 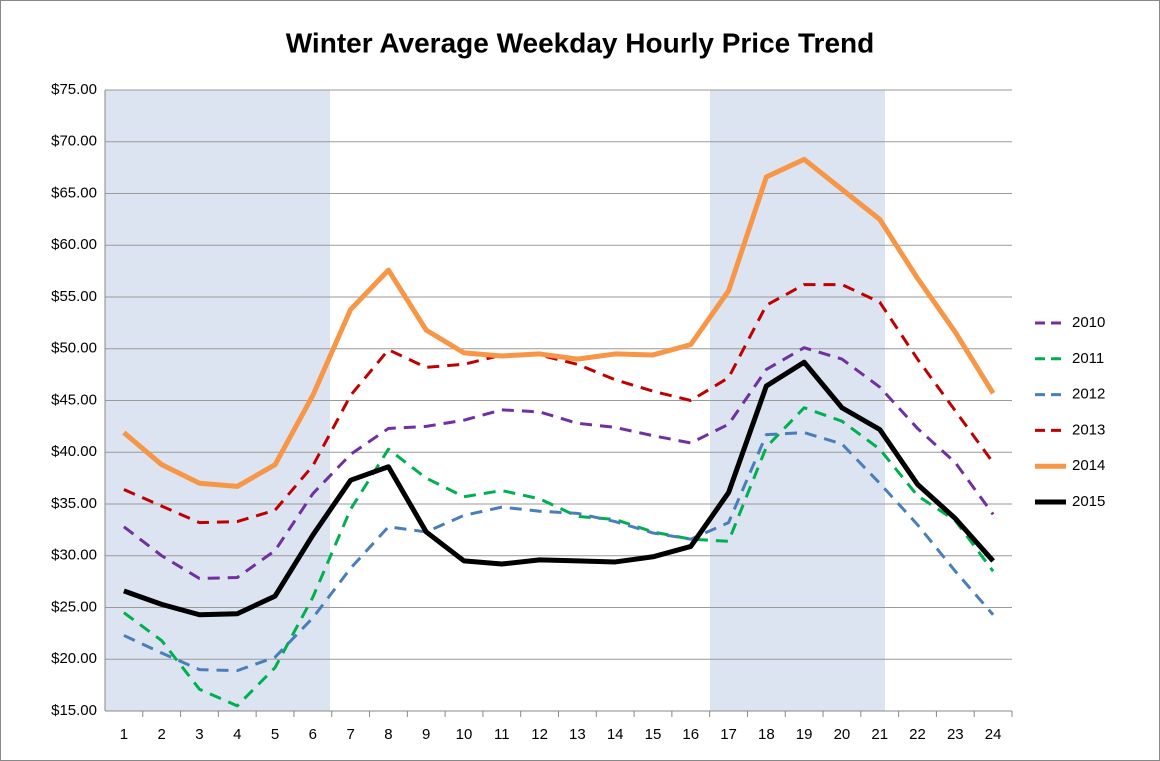 I want to click on x-tick-label: 22, so click(x=917, y=734).